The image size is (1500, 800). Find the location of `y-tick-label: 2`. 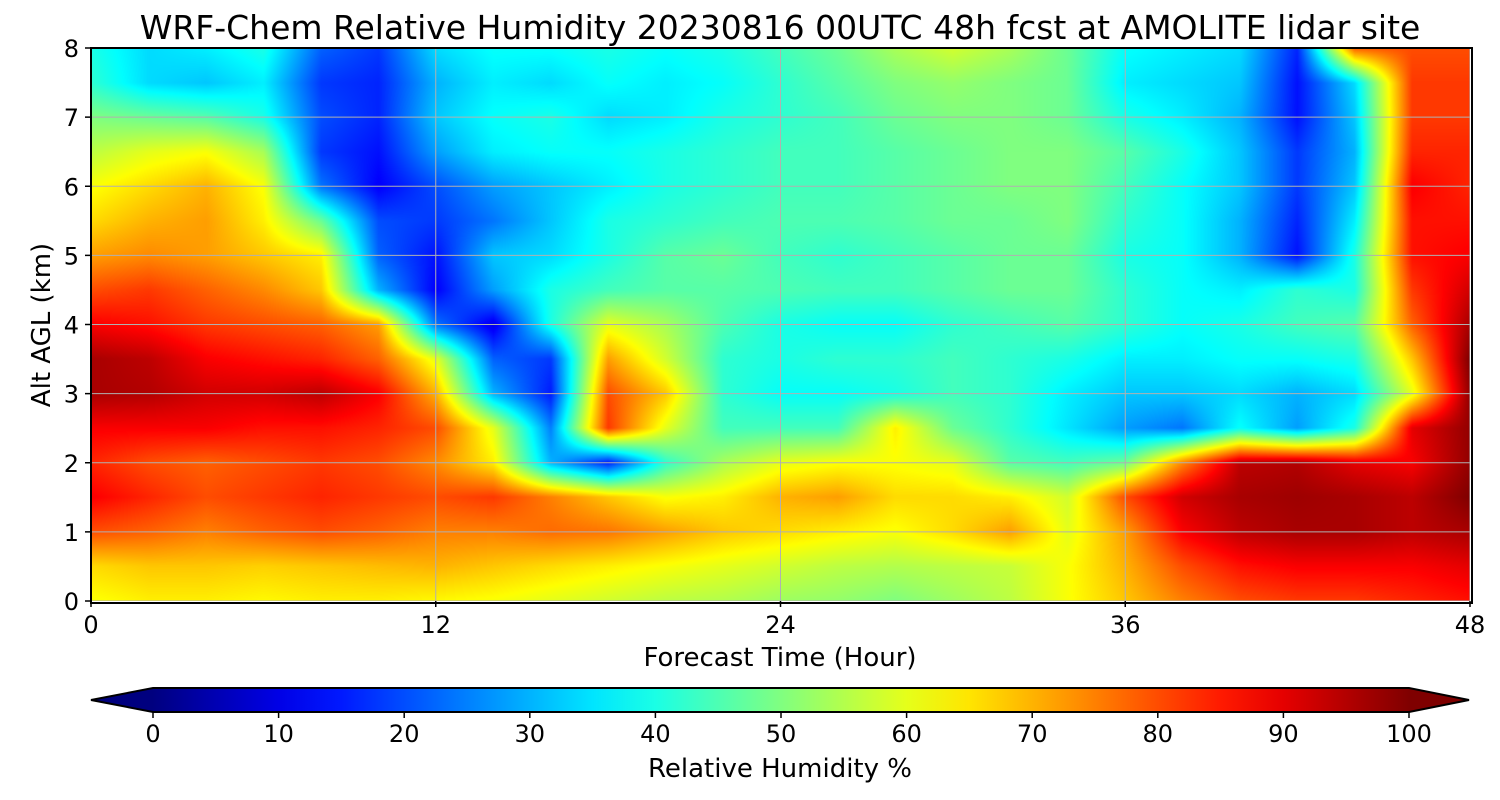

y-tick-label: 2 is located at coordinates (71, 464).